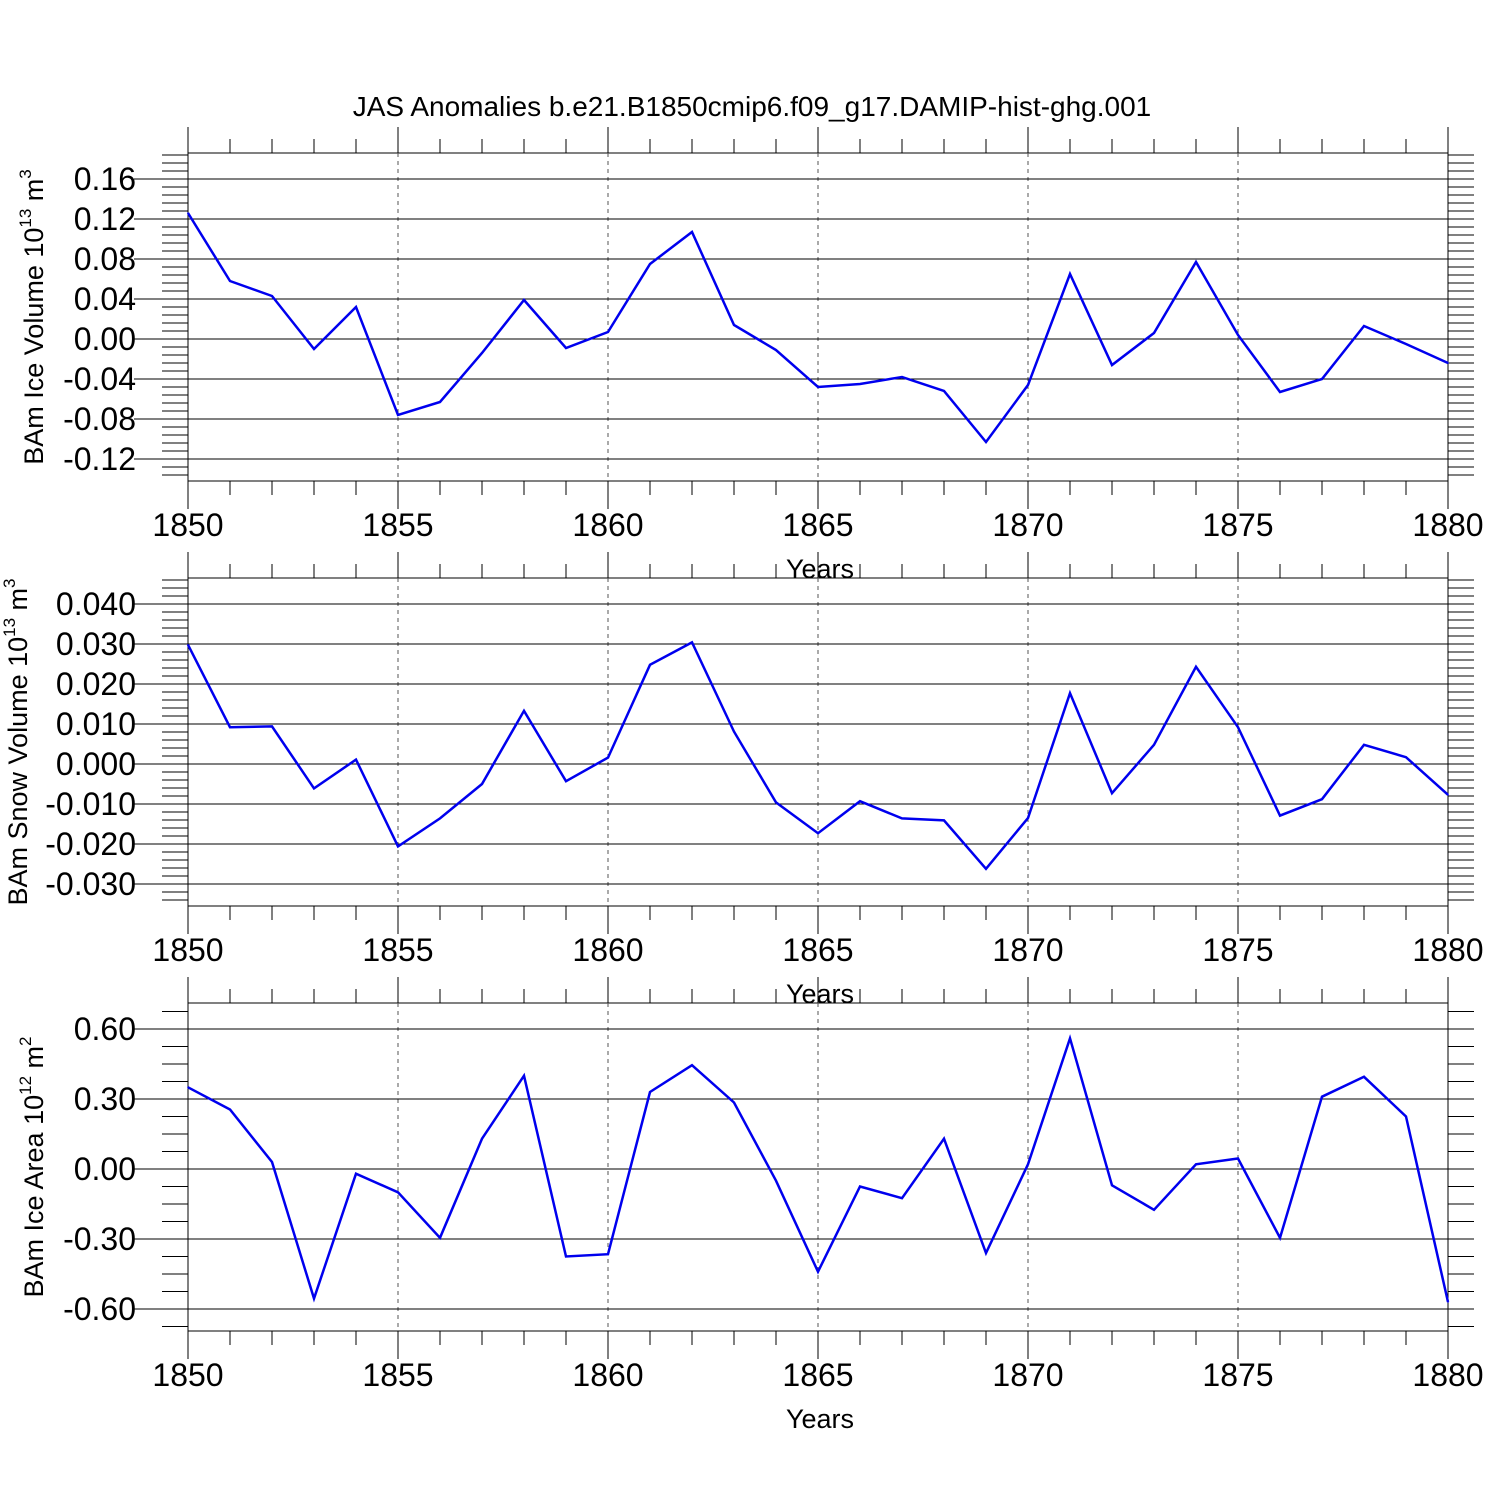 This screenshot has width=1500, height=1500. What do you see at coordinates (90, 804) in the screenshot?
I see `y-tick-label: -0.010` at bounding box center [90, 804].